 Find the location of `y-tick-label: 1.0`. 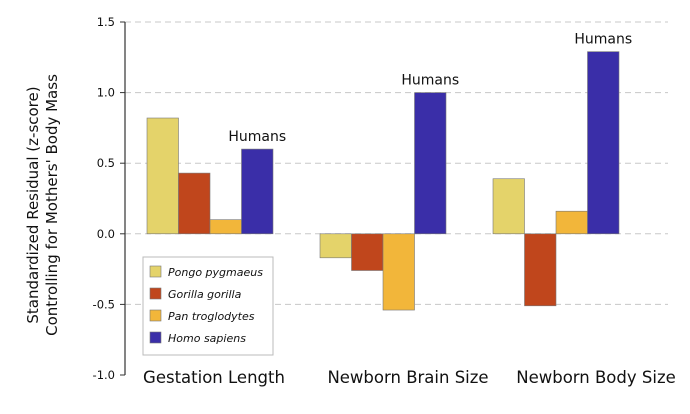

y-tick-label: 1.0 is located at coordinates (106, 93).